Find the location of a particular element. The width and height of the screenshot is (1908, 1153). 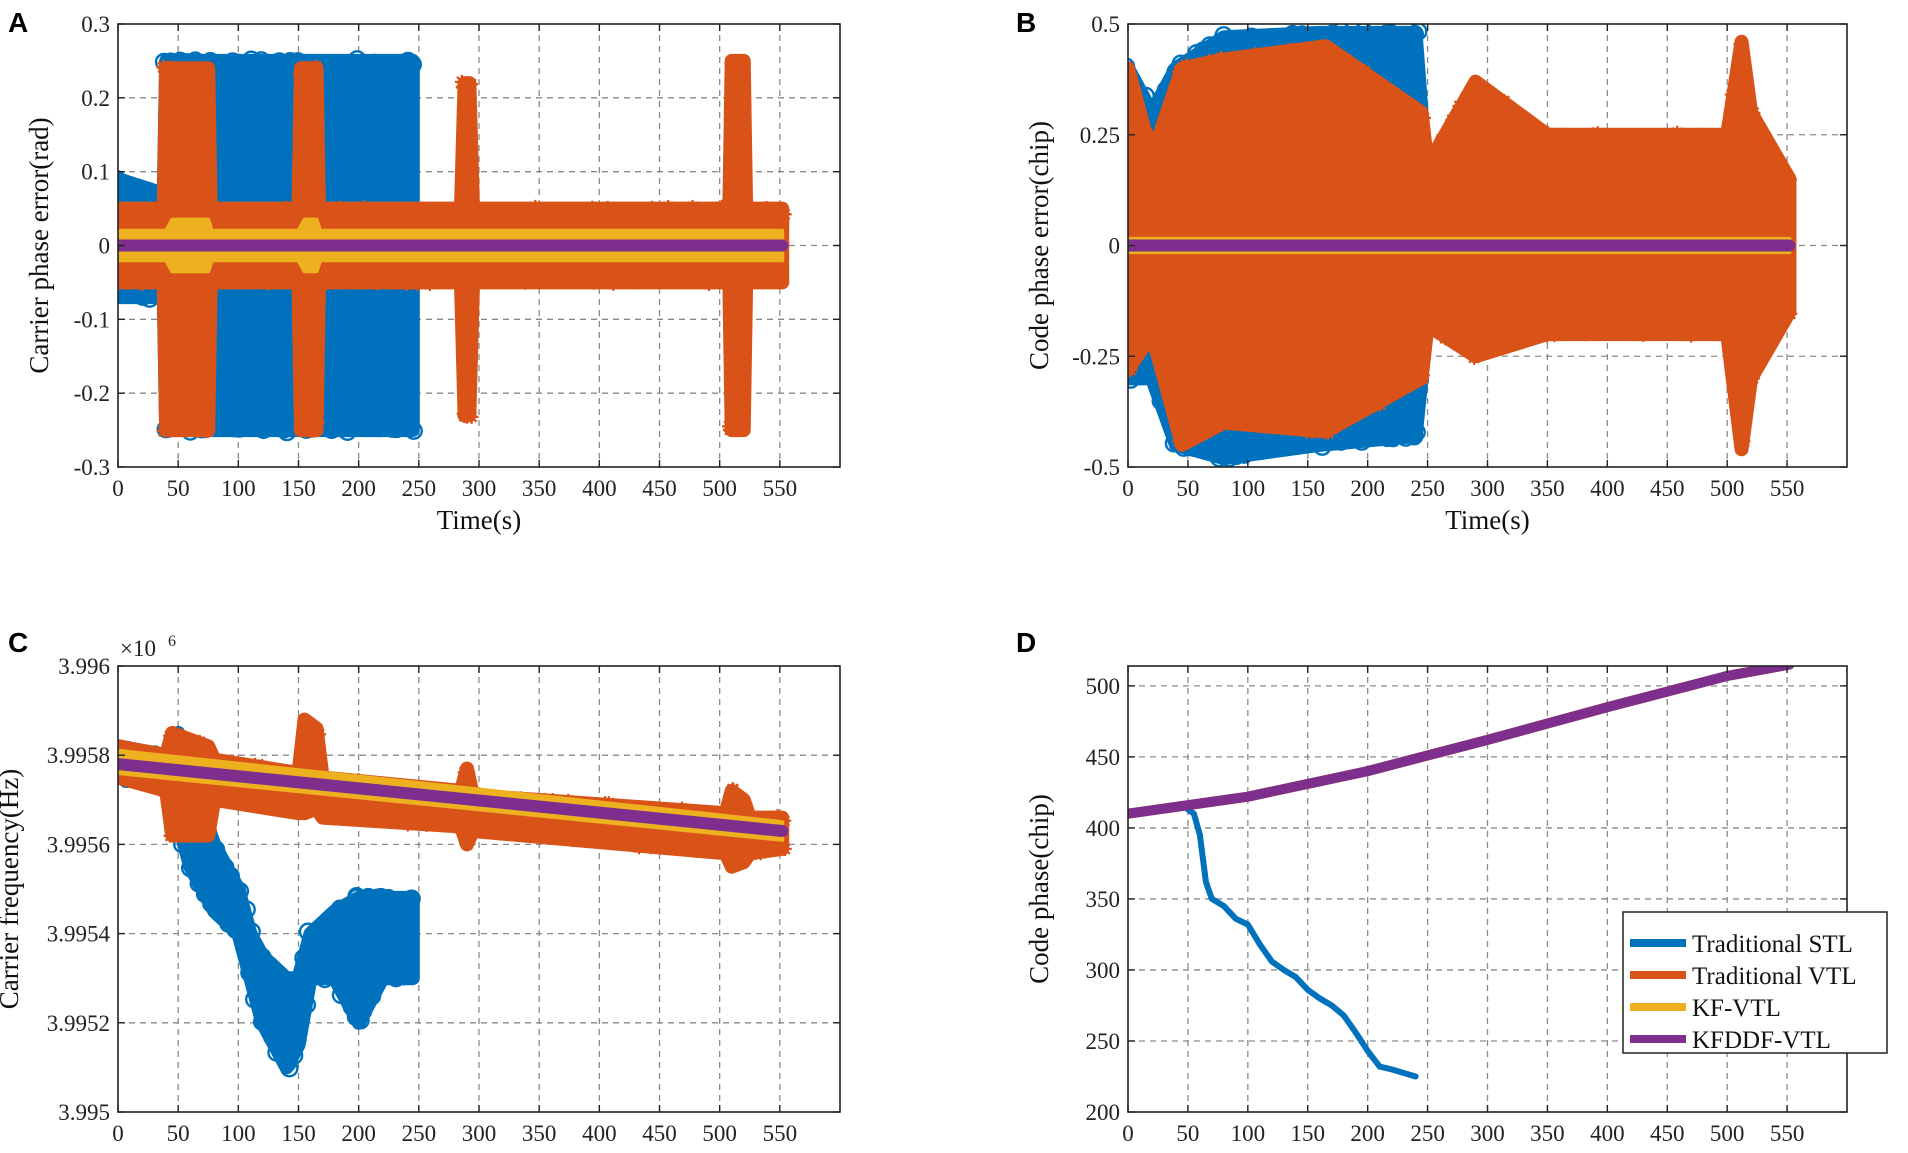

y-axis-label: Carrier phase error(rad) is located at coordinates (39, 245).